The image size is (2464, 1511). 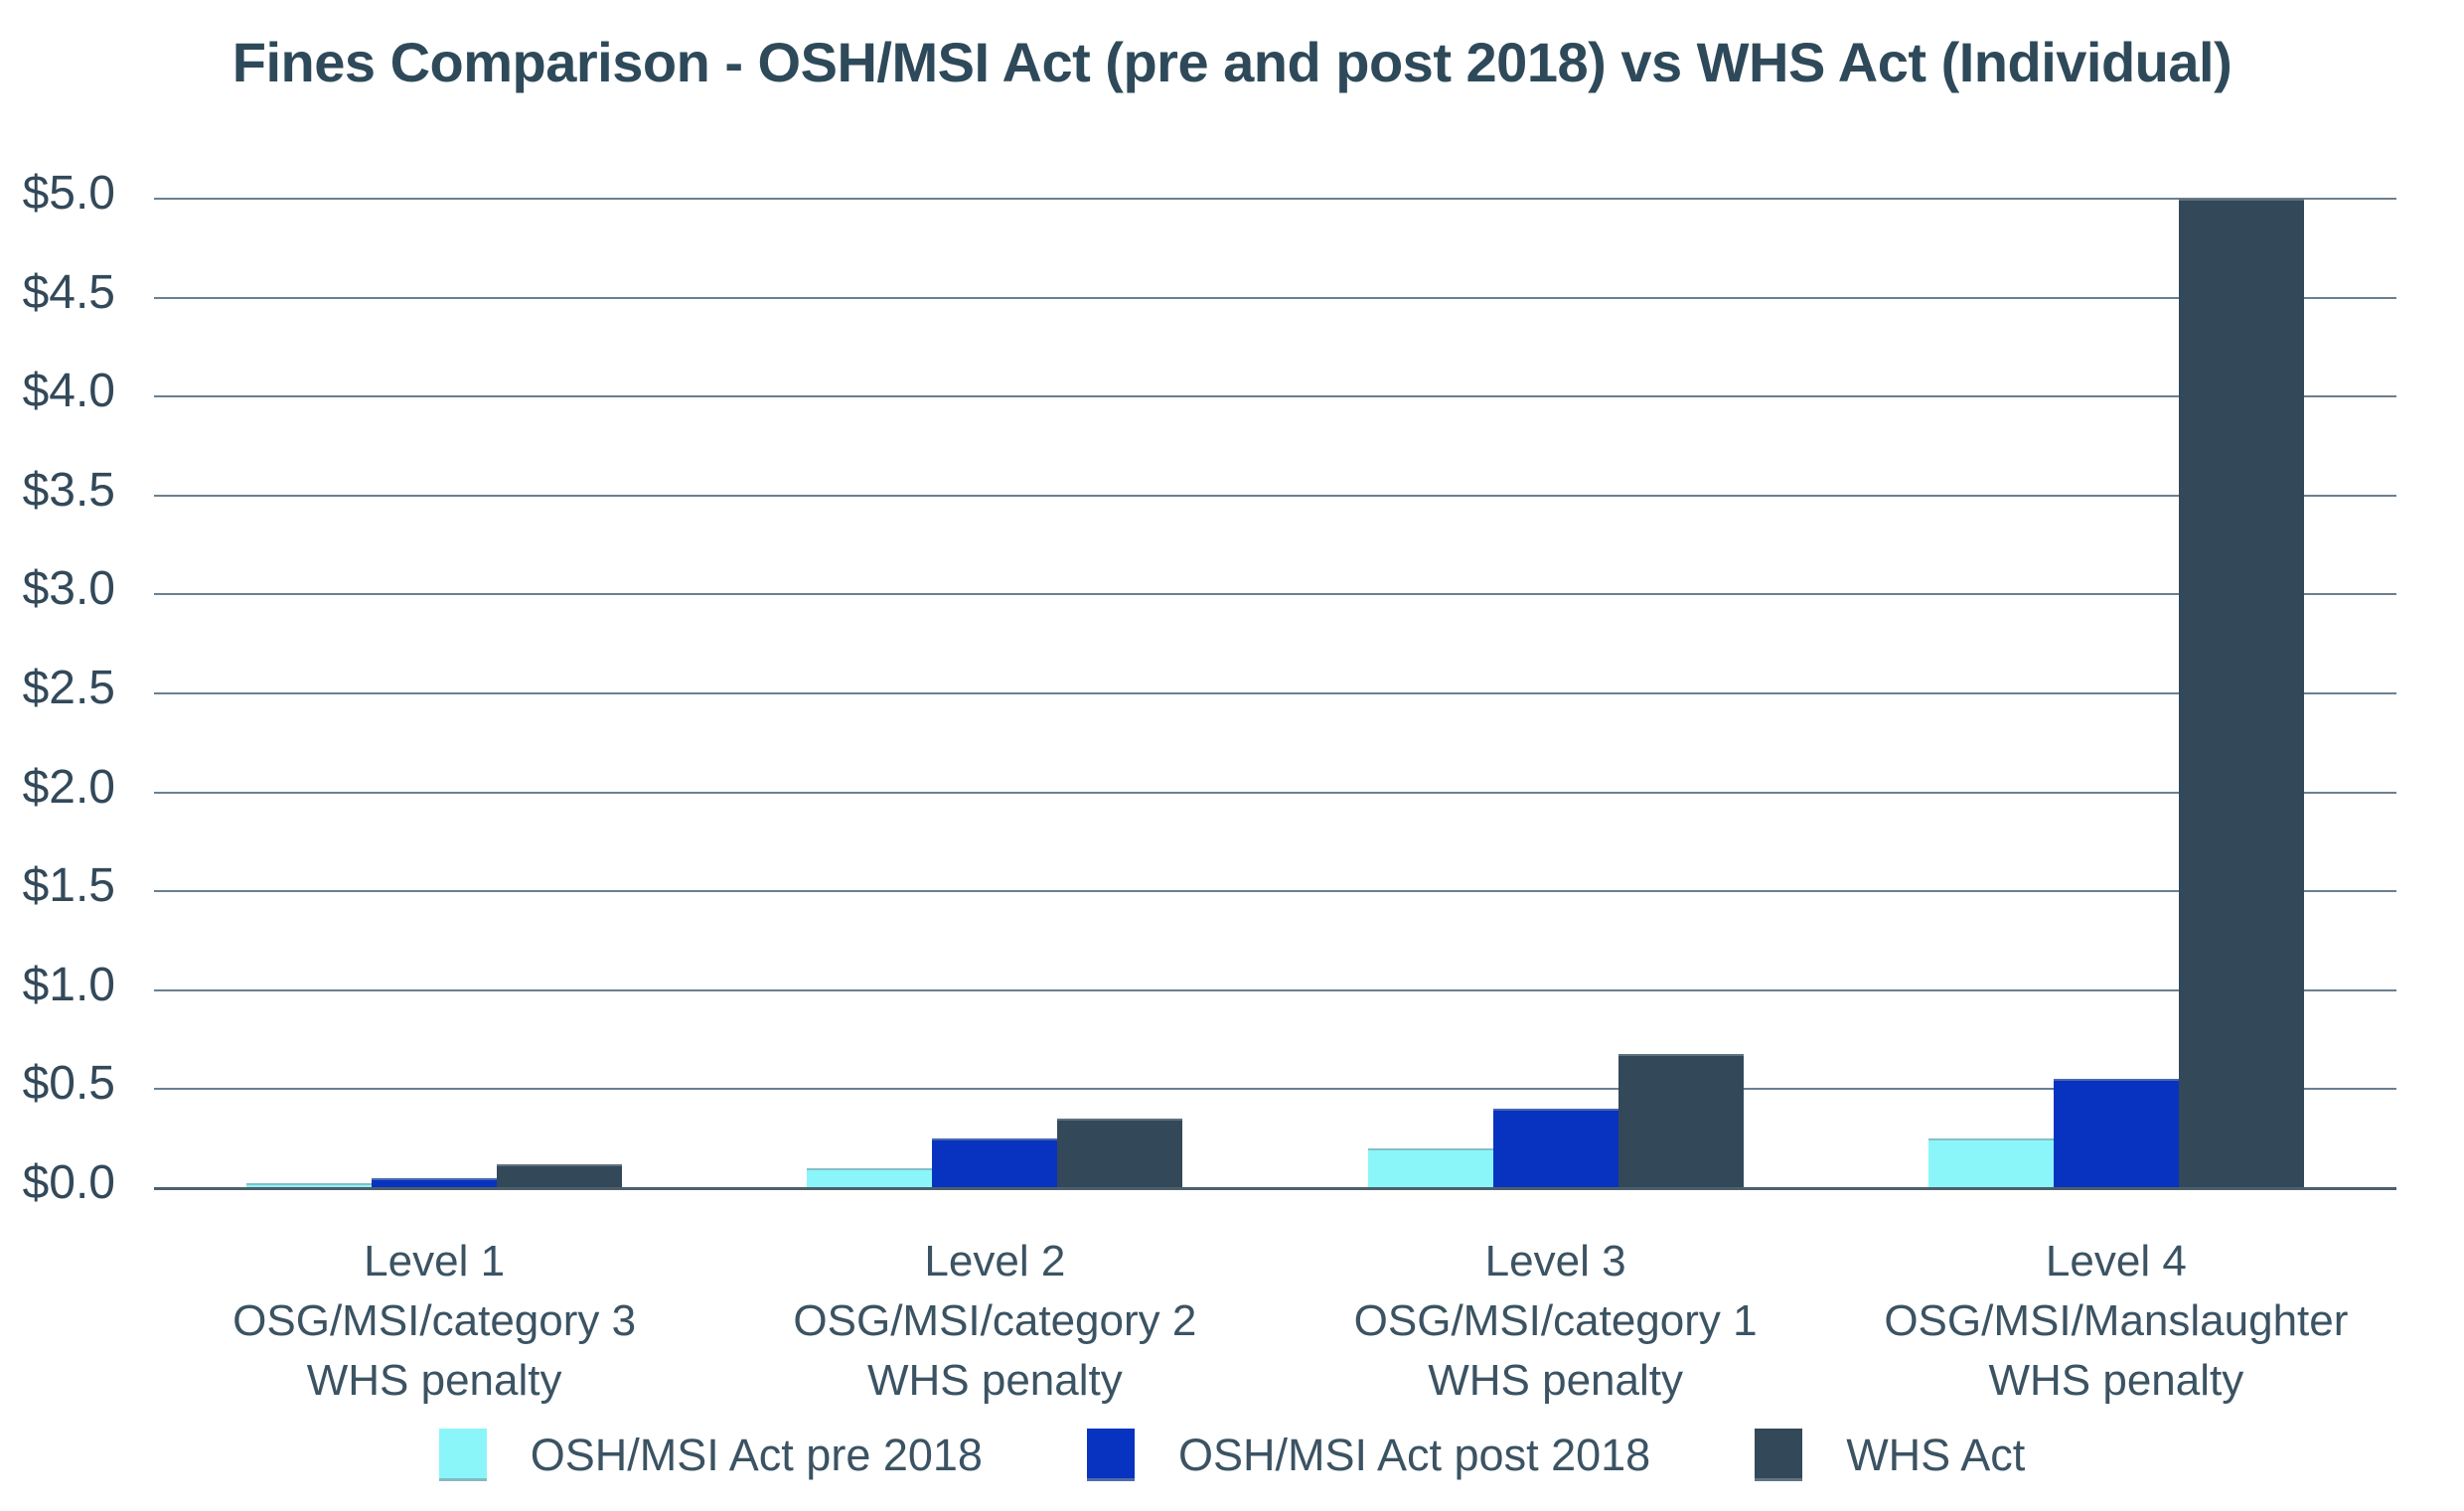 I want to click on legend-label: WHS Act, so click(x=1936, y=1455).